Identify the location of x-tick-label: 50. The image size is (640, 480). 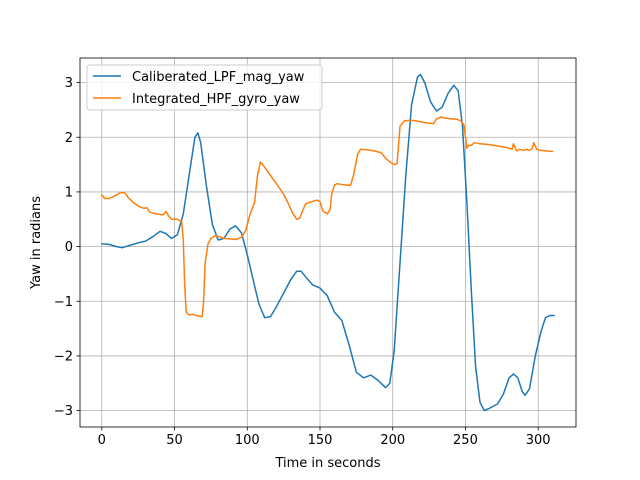
(174, 440).